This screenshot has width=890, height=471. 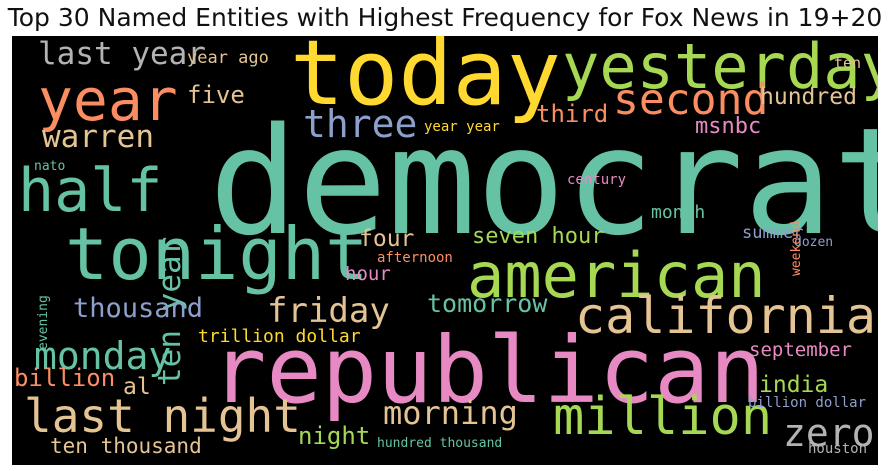 I want to click on word-cloud-term: yesterday, so click(x=720, y=69).